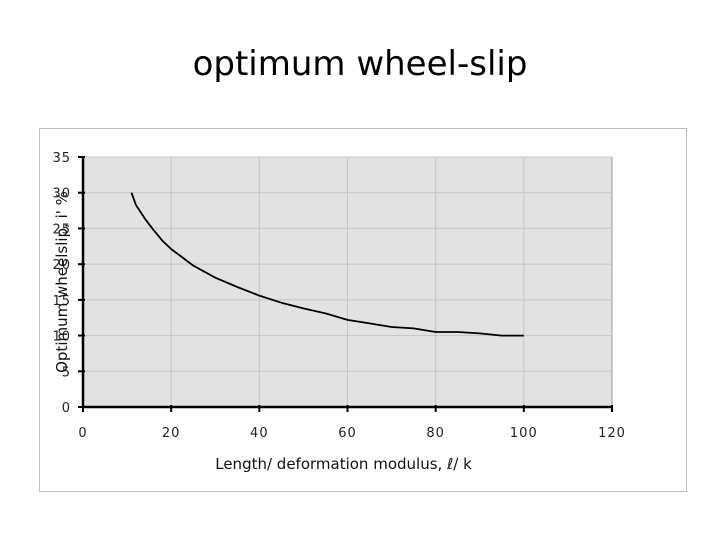  Describe the element at coordinates (61, 158) in the screenshot. I see `y-tick-label: 35` at that location.